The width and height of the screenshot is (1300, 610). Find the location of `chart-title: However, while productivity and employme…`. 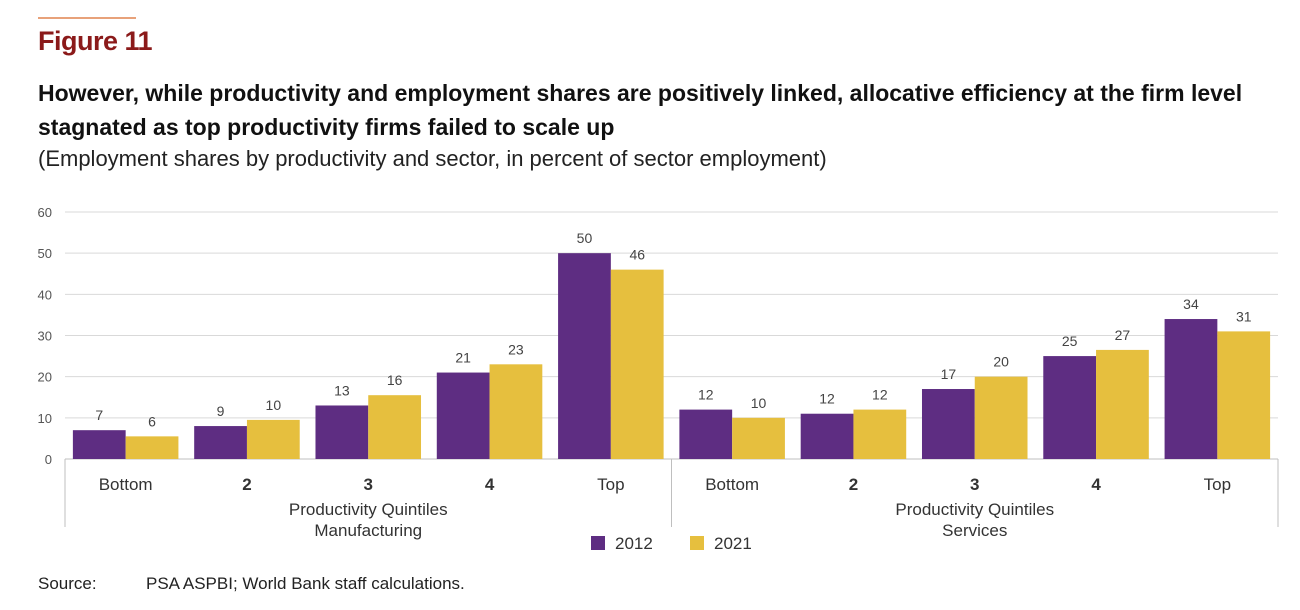

chart-title: However, while productivity and employme… is located at coordinates (640, 110).